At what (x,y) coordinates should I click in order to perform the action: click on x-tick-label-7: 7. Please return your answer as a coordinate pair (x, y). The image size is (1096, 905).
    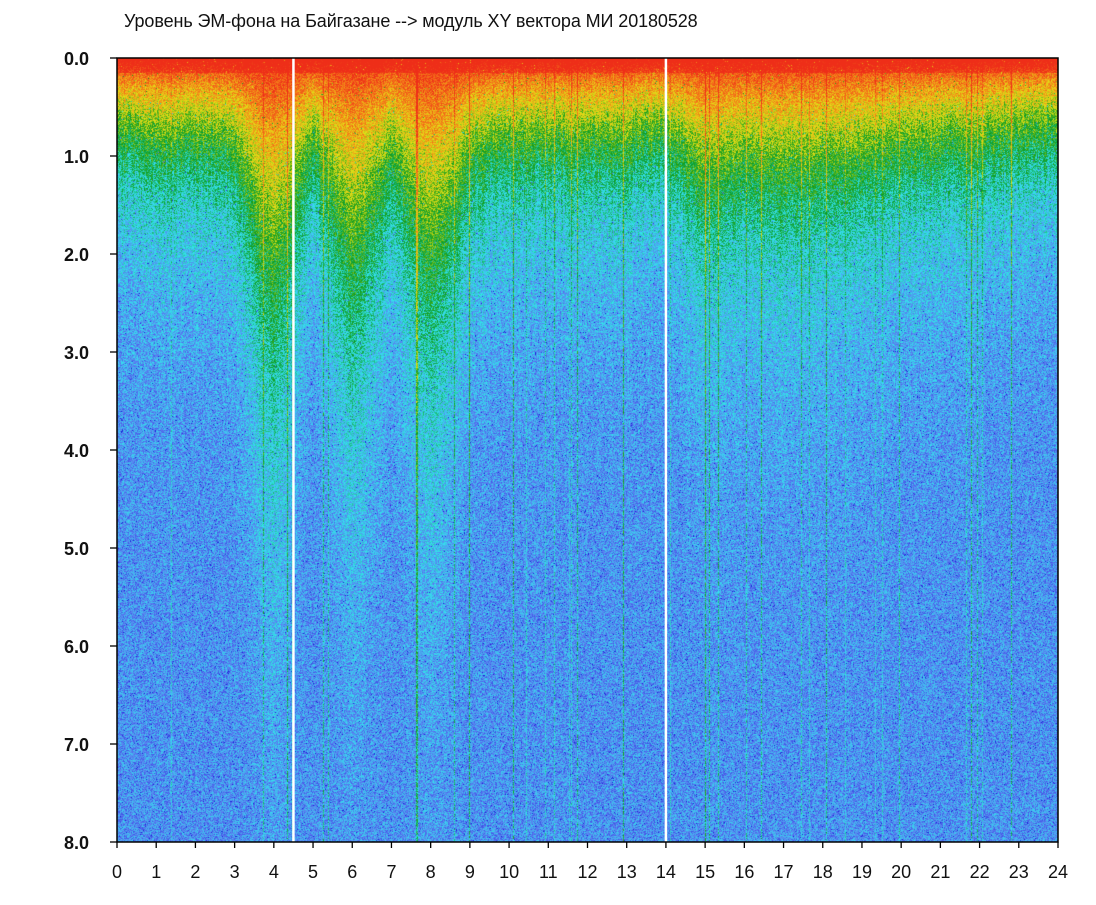
    Looking at the image, I should click on (391, 872).